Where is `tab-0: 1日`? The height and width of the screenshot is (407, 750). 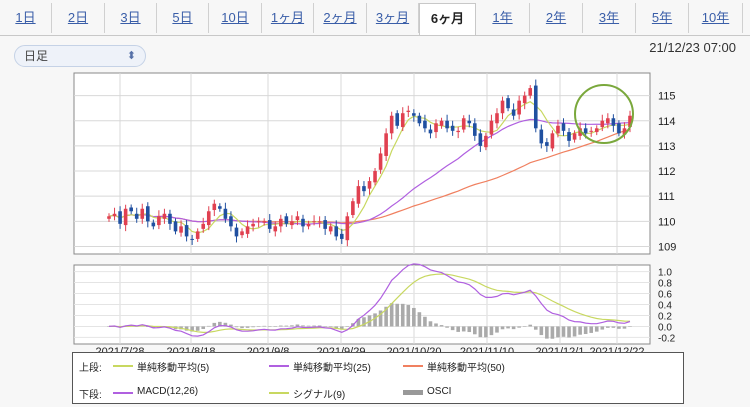
tab-0: 1日 is located at coordinates (26, 18).